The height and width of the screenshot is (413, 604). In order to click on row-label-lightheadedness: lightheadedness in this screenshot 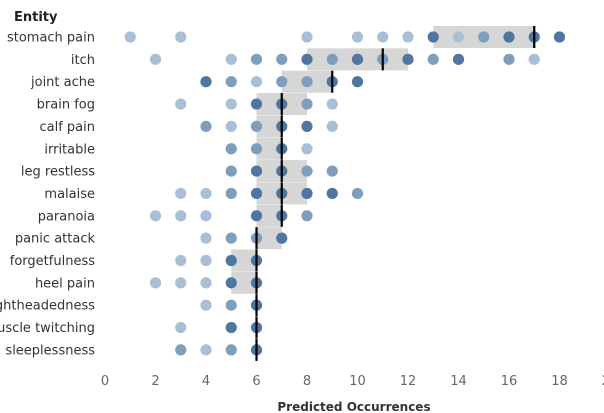, I will do `click(47, 306)`.